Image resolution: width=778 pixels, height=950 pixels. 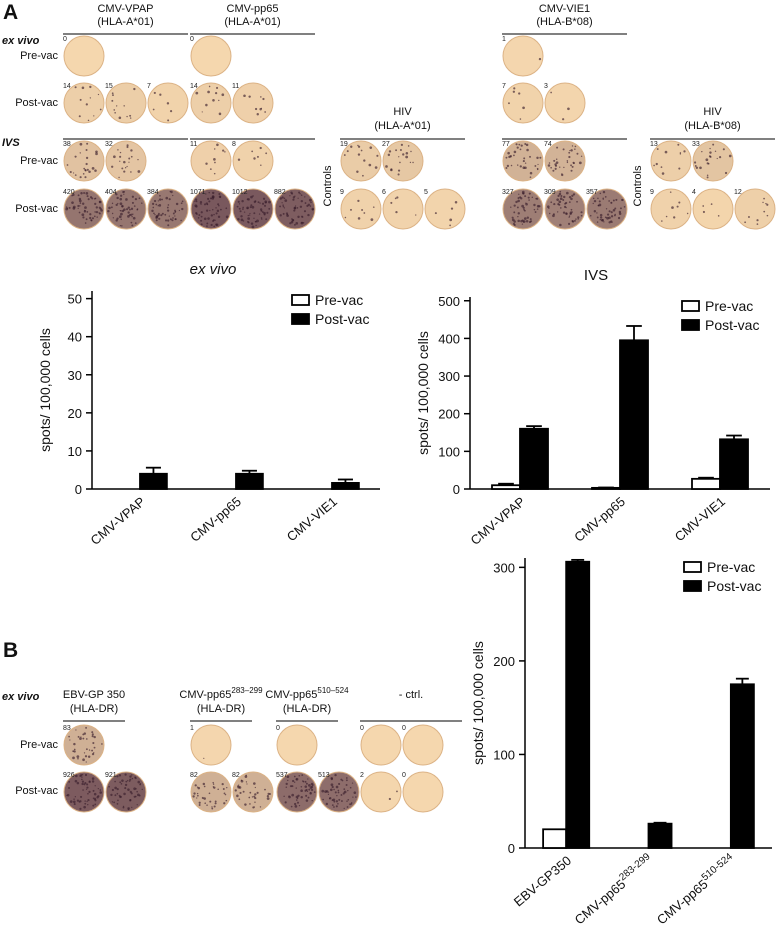 What do you see at coordinates (282, 775) in the screenshot?
I see `well-count: 537` at bounding box center [282, 775].